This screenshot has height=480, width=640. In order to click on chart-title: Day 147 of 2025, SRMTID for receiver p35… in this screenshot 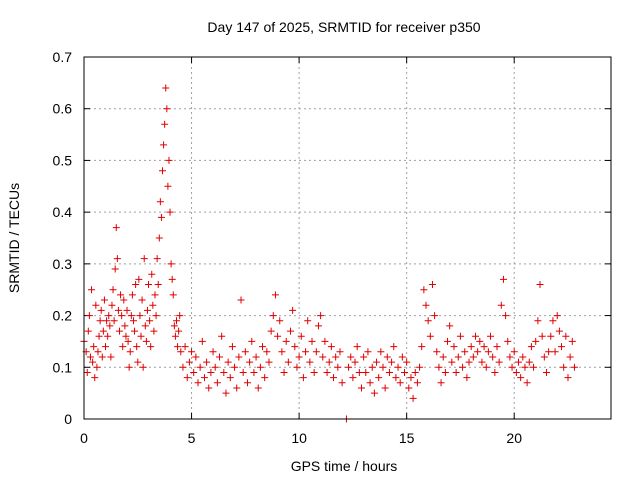, I will do `click(343, 27)`.